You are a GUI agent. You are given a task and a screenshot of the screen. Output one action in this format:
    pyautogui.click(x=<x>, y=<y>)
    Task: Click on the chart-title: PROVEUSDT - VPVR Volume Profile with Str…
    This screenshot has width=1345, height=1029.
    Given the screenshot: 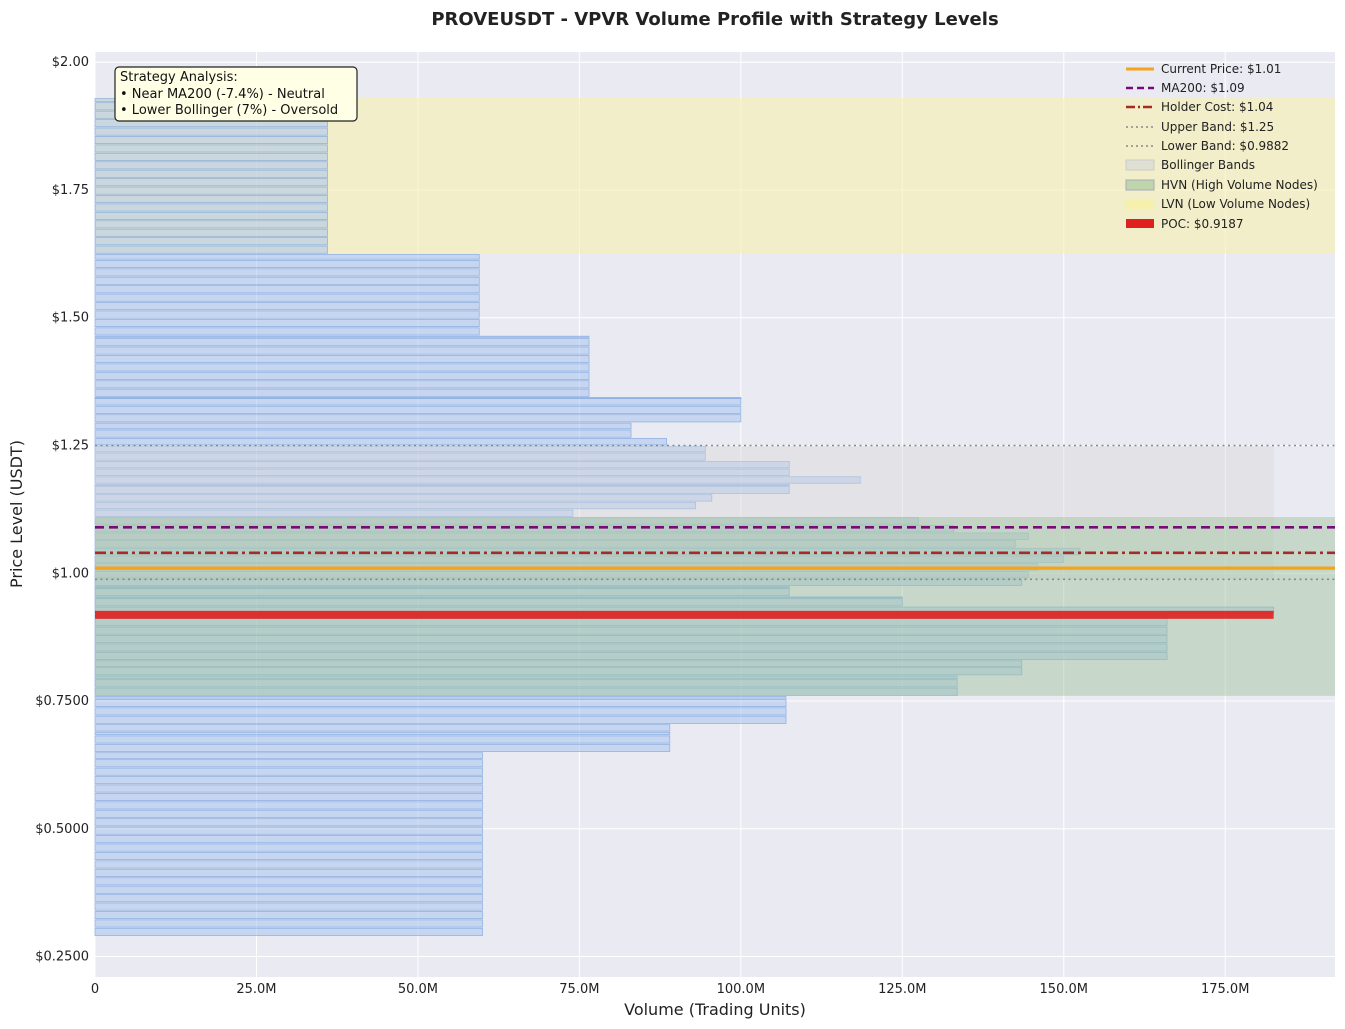 What is the action you would take?
    pyautogui.click(x=714, y=19)
    